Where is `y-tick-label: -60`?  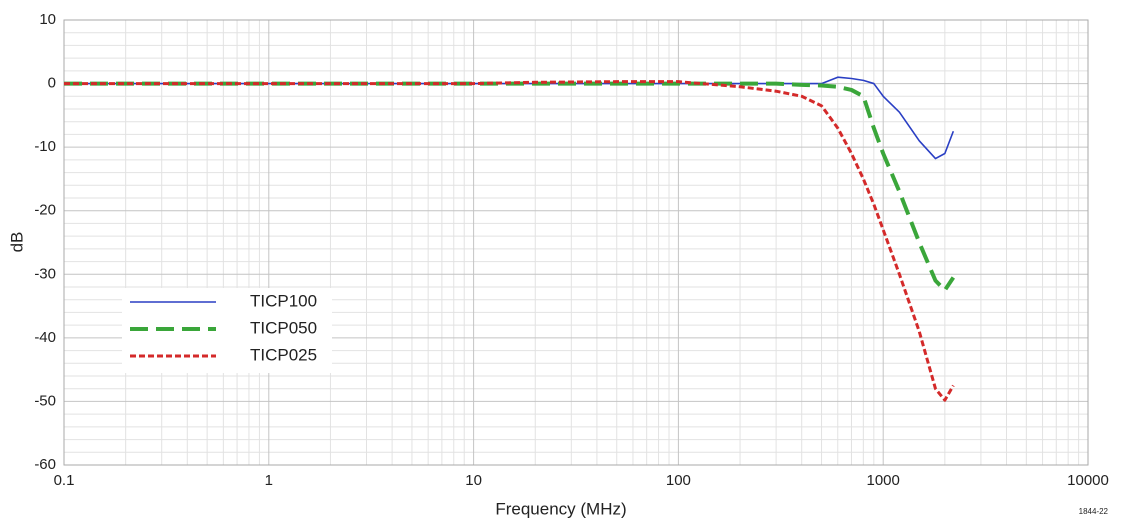 y-tick-label: -60 is located at coordinates (45, 464).